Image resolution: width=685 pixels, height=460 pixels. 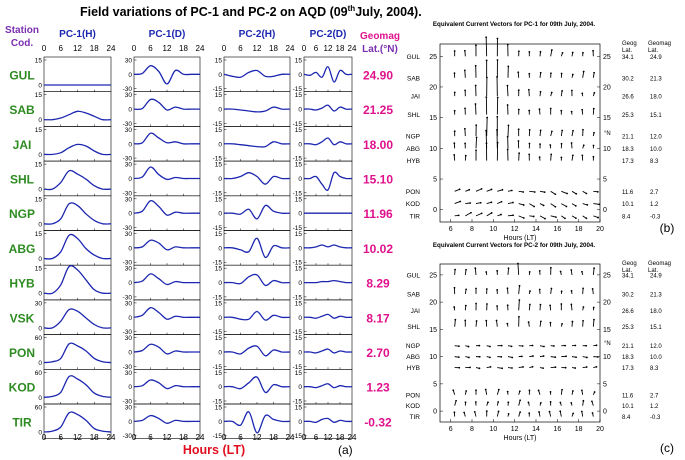 What do you see at coordinates (380, 49) in the screenshot?
I see `geomag-header-2: Lat.(°N)` at bounding box center [380, 49].